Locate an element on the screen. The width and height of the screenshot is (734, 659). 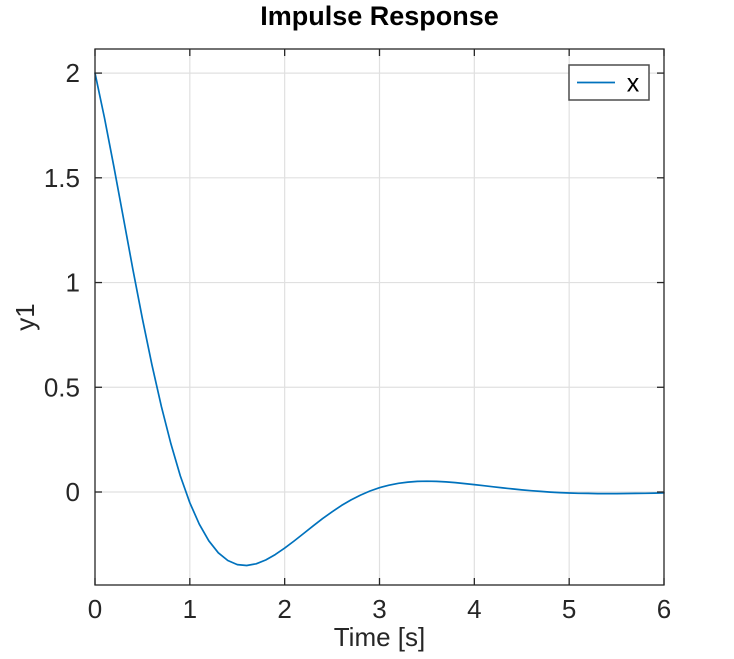
legend: x is located at coordinates (609, 82).